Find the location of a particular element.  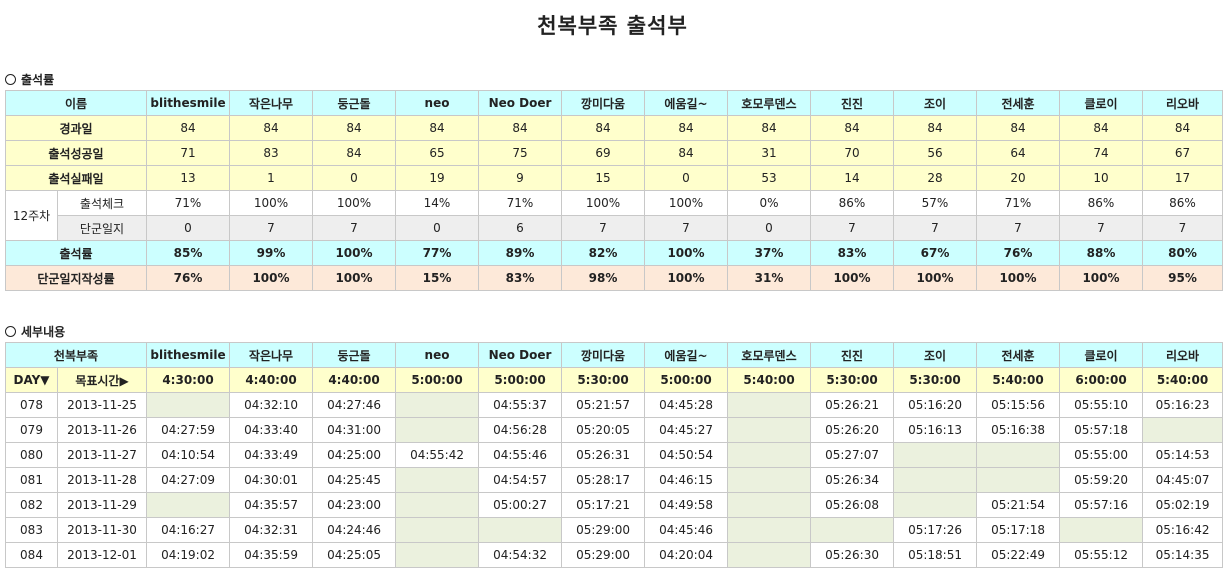

member-name: 클로이 is located at coordinates (1101, 103).